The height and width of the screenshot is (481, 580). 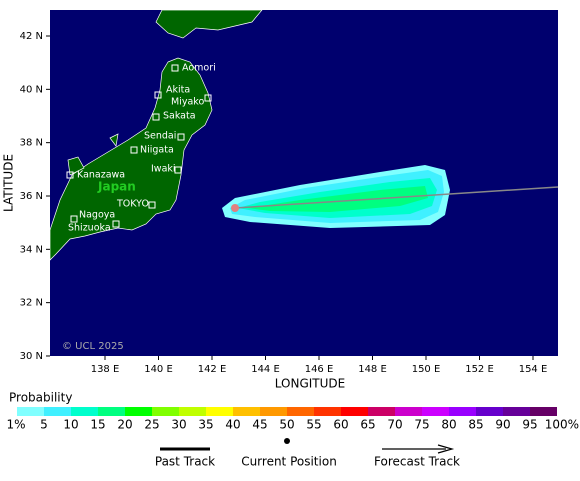 What do you see at coordinates (421, 425) in the screenshot?
I see `legend-label: 75` at bounding box center [421, 425].